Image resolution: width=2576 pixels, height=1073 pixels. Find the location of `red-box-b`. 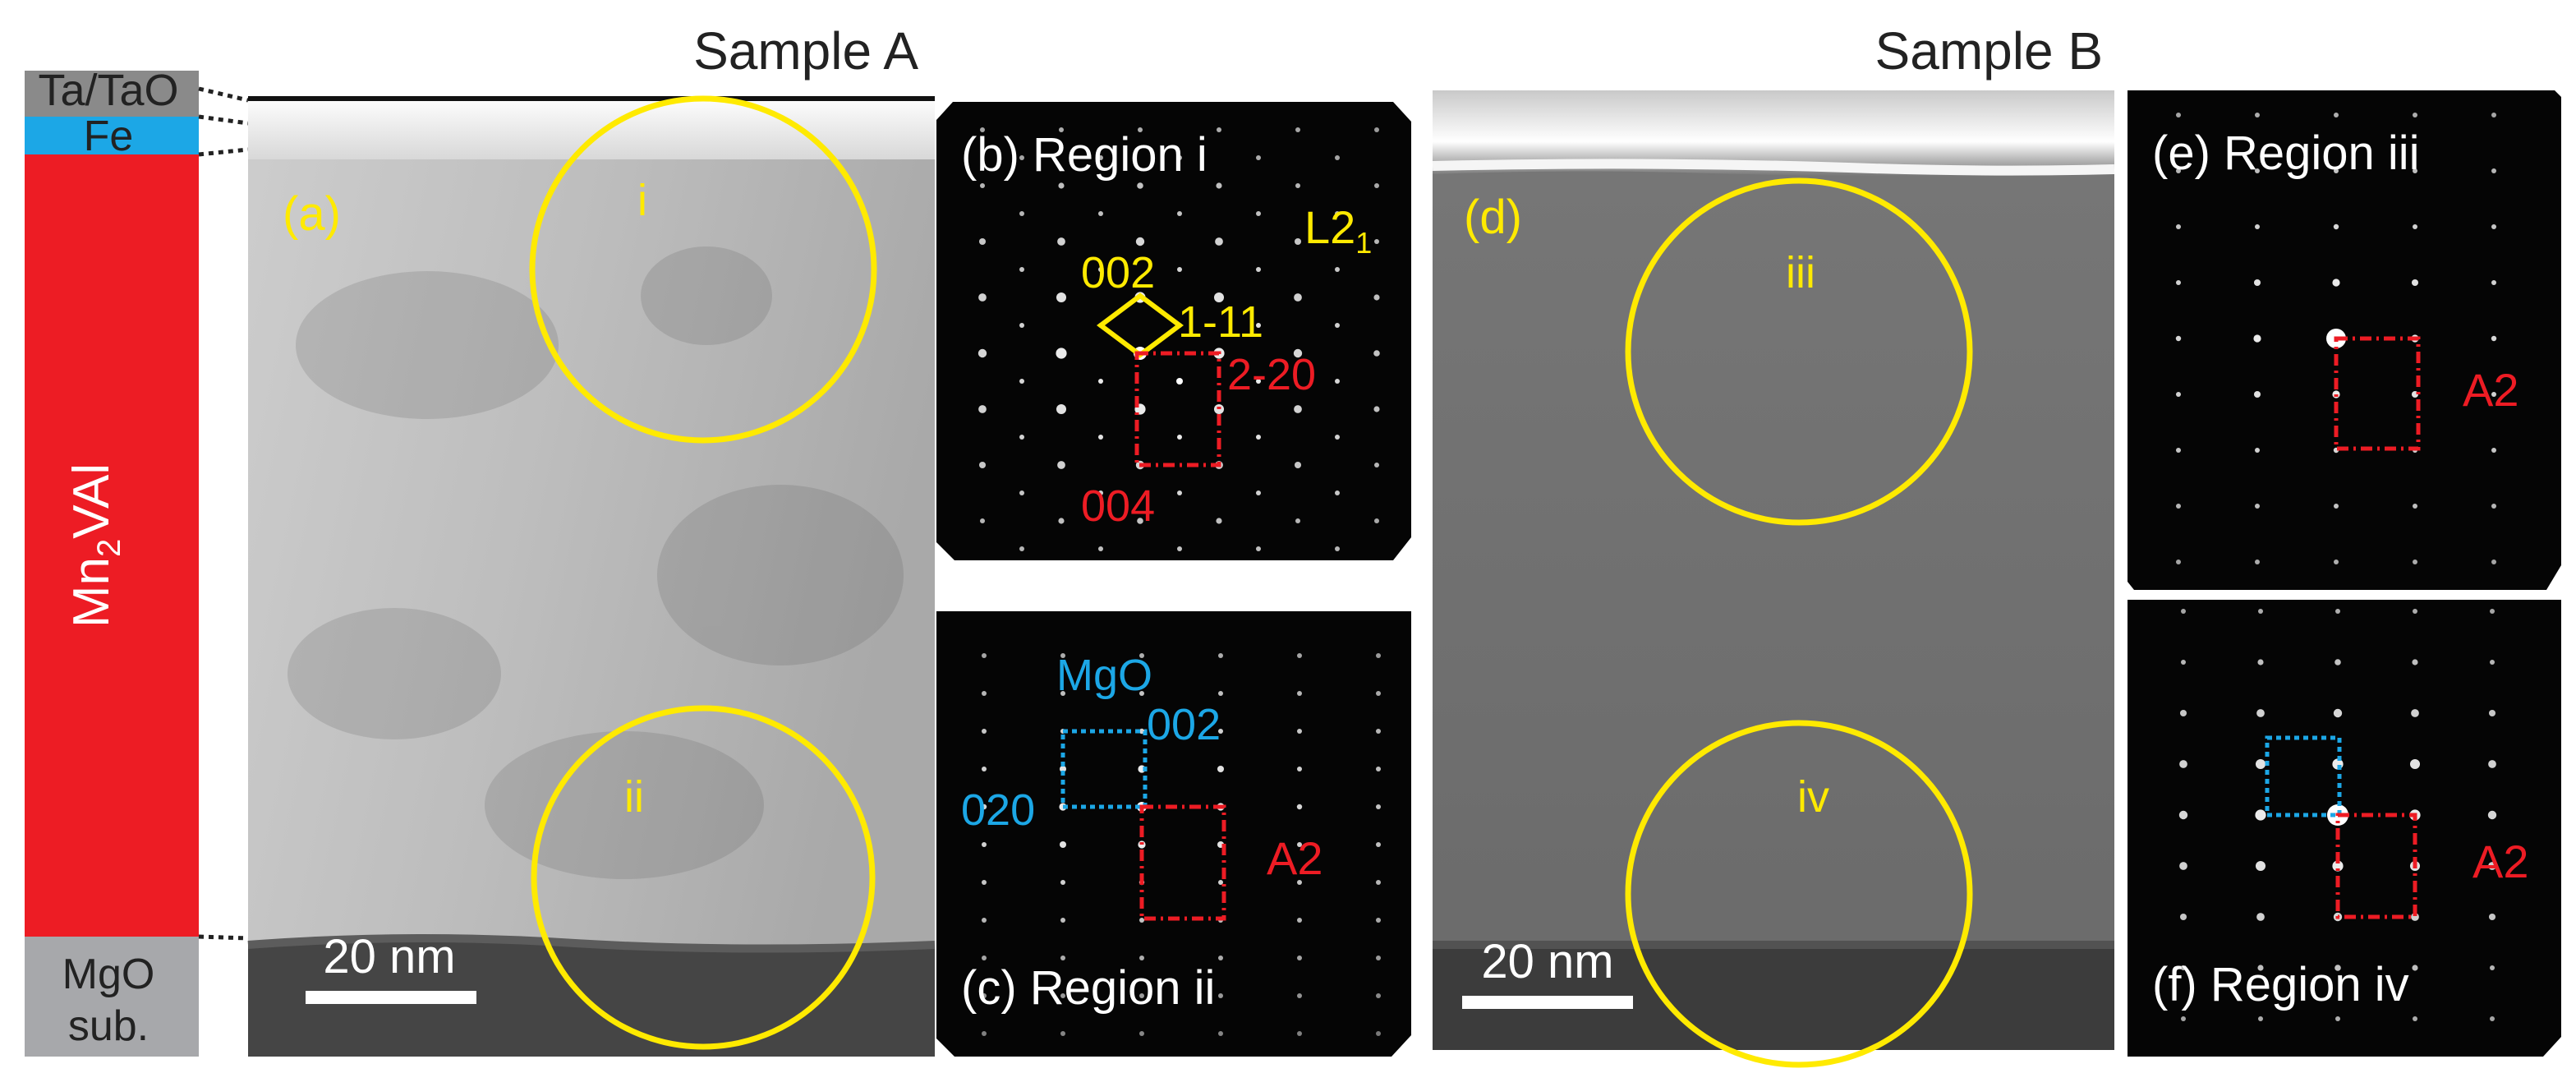

red-box-b is located at coordinates (1177, 409).